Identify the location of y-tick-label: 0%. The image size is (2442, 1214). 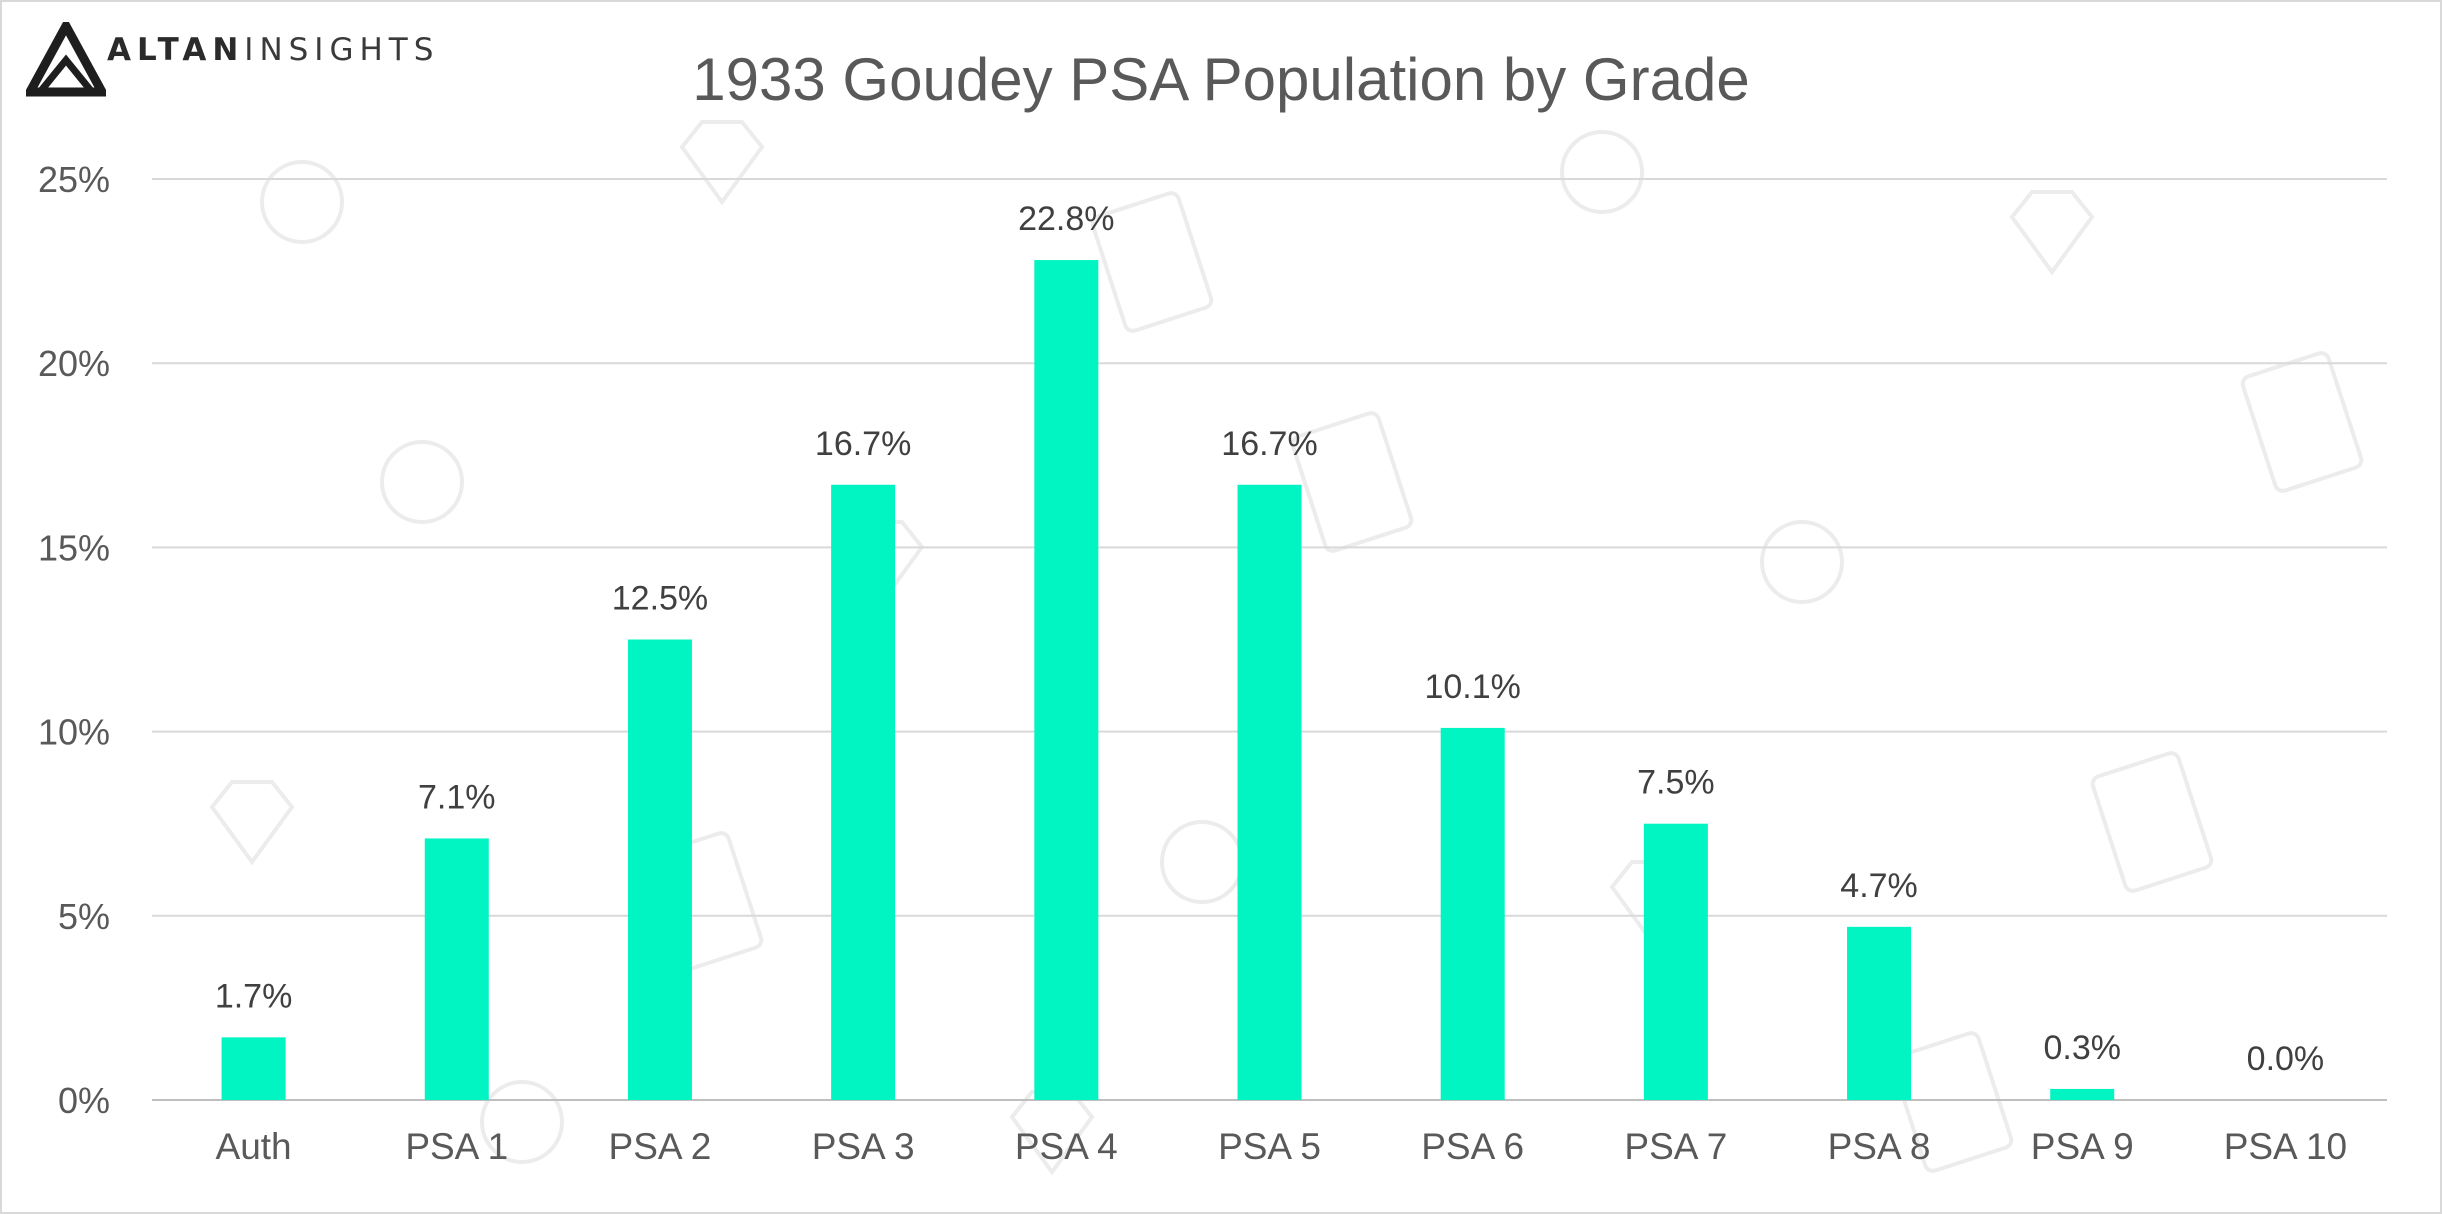
(84, 1100).